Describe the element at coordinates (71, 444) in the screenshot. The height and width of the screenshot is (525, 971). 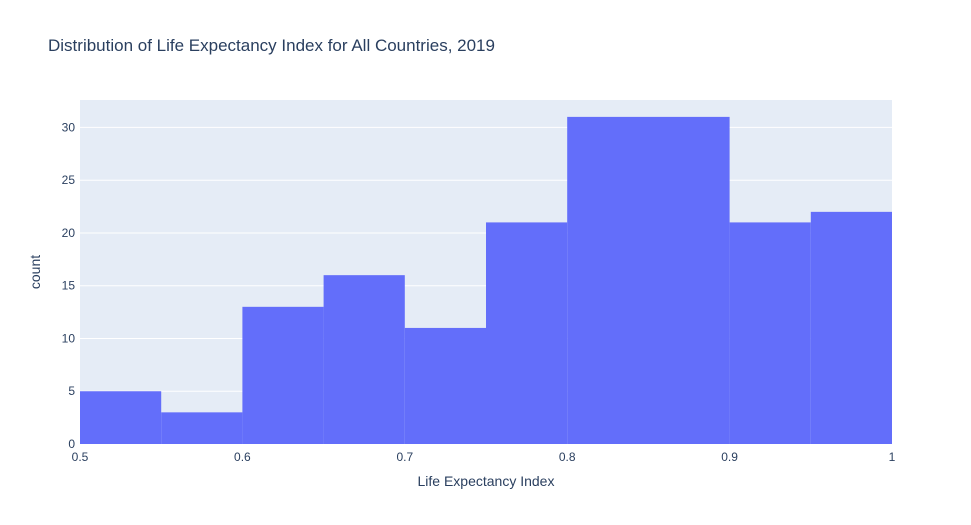
I see `y-tick-label: 0` at that location.